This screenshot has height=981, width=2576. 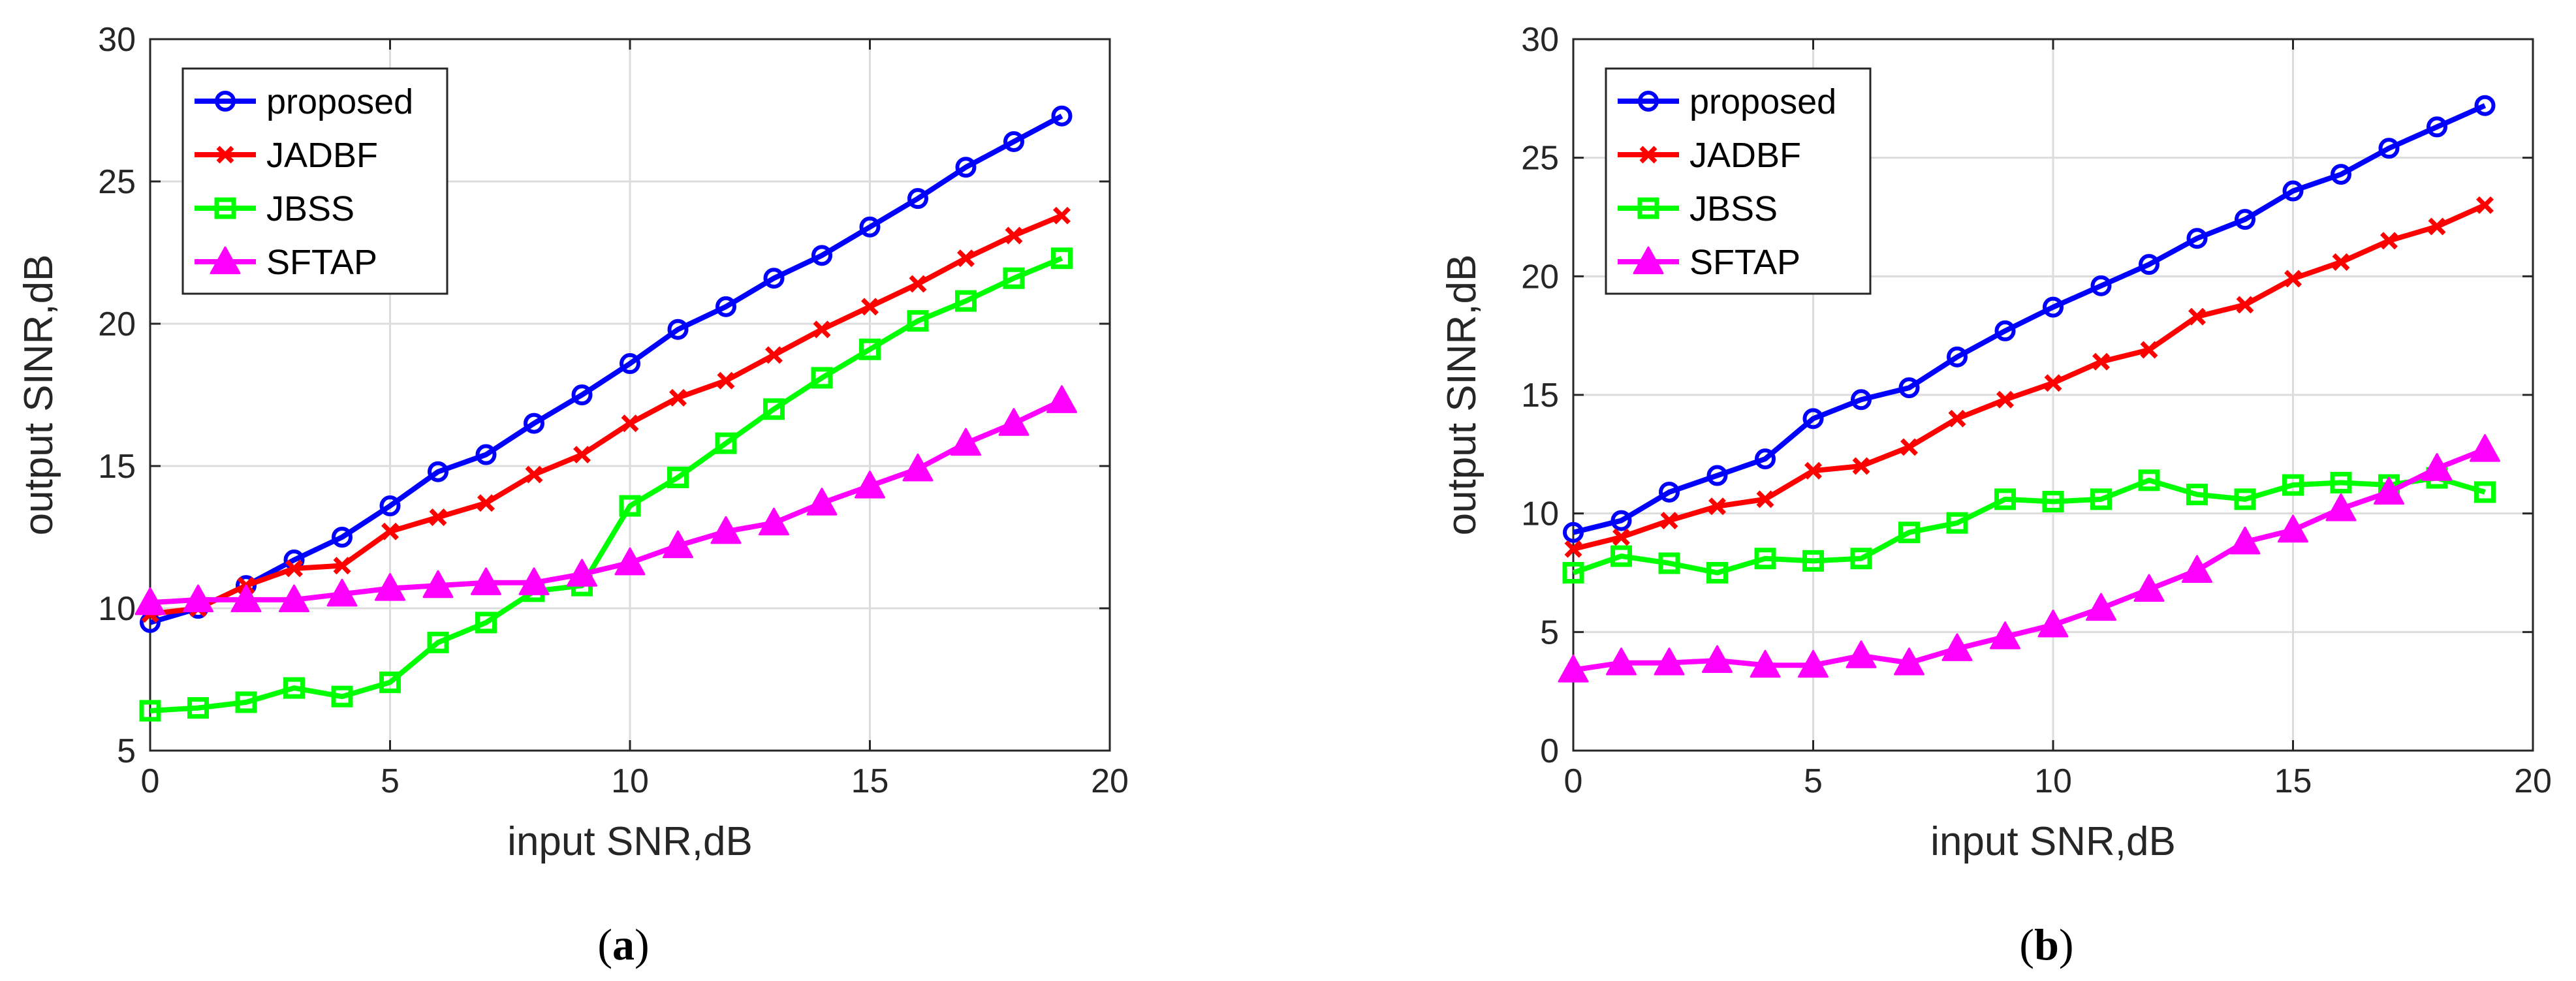 What do you see at coordinates (274, 209) in the screenshot?
I see `legend-item: JBSS` at bounding box center [274, 209].